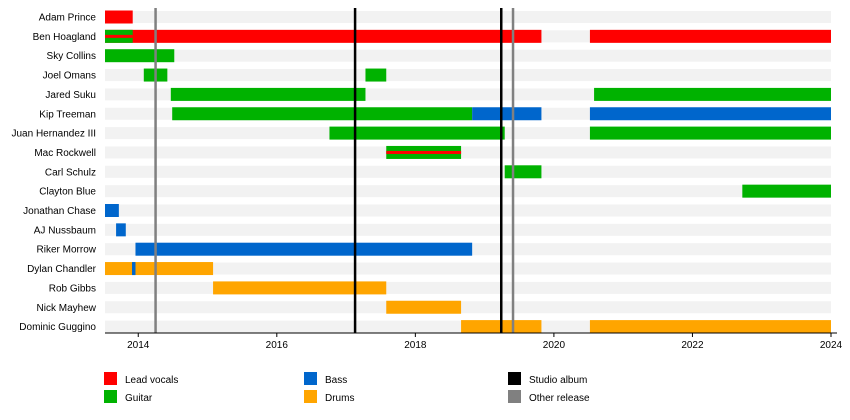  What do you see at coordinates (514, 396) in the screenshot?
I see `legend-swatch-other-release` at bounding box center [514, 396].